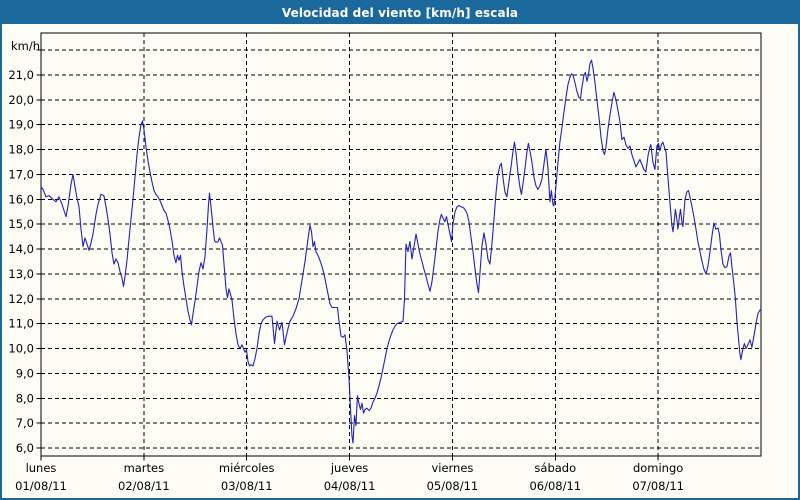  What do you see at coordinates (41, 468) in the screenshot?
I see `x-day-label: lunes` at bounding box center [41, 468].